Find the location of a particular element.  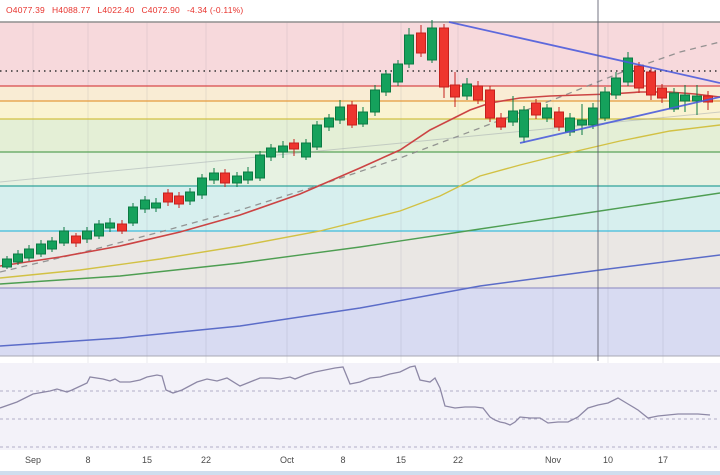

x-axis-label: 10 is located at coordinates (608, 460).